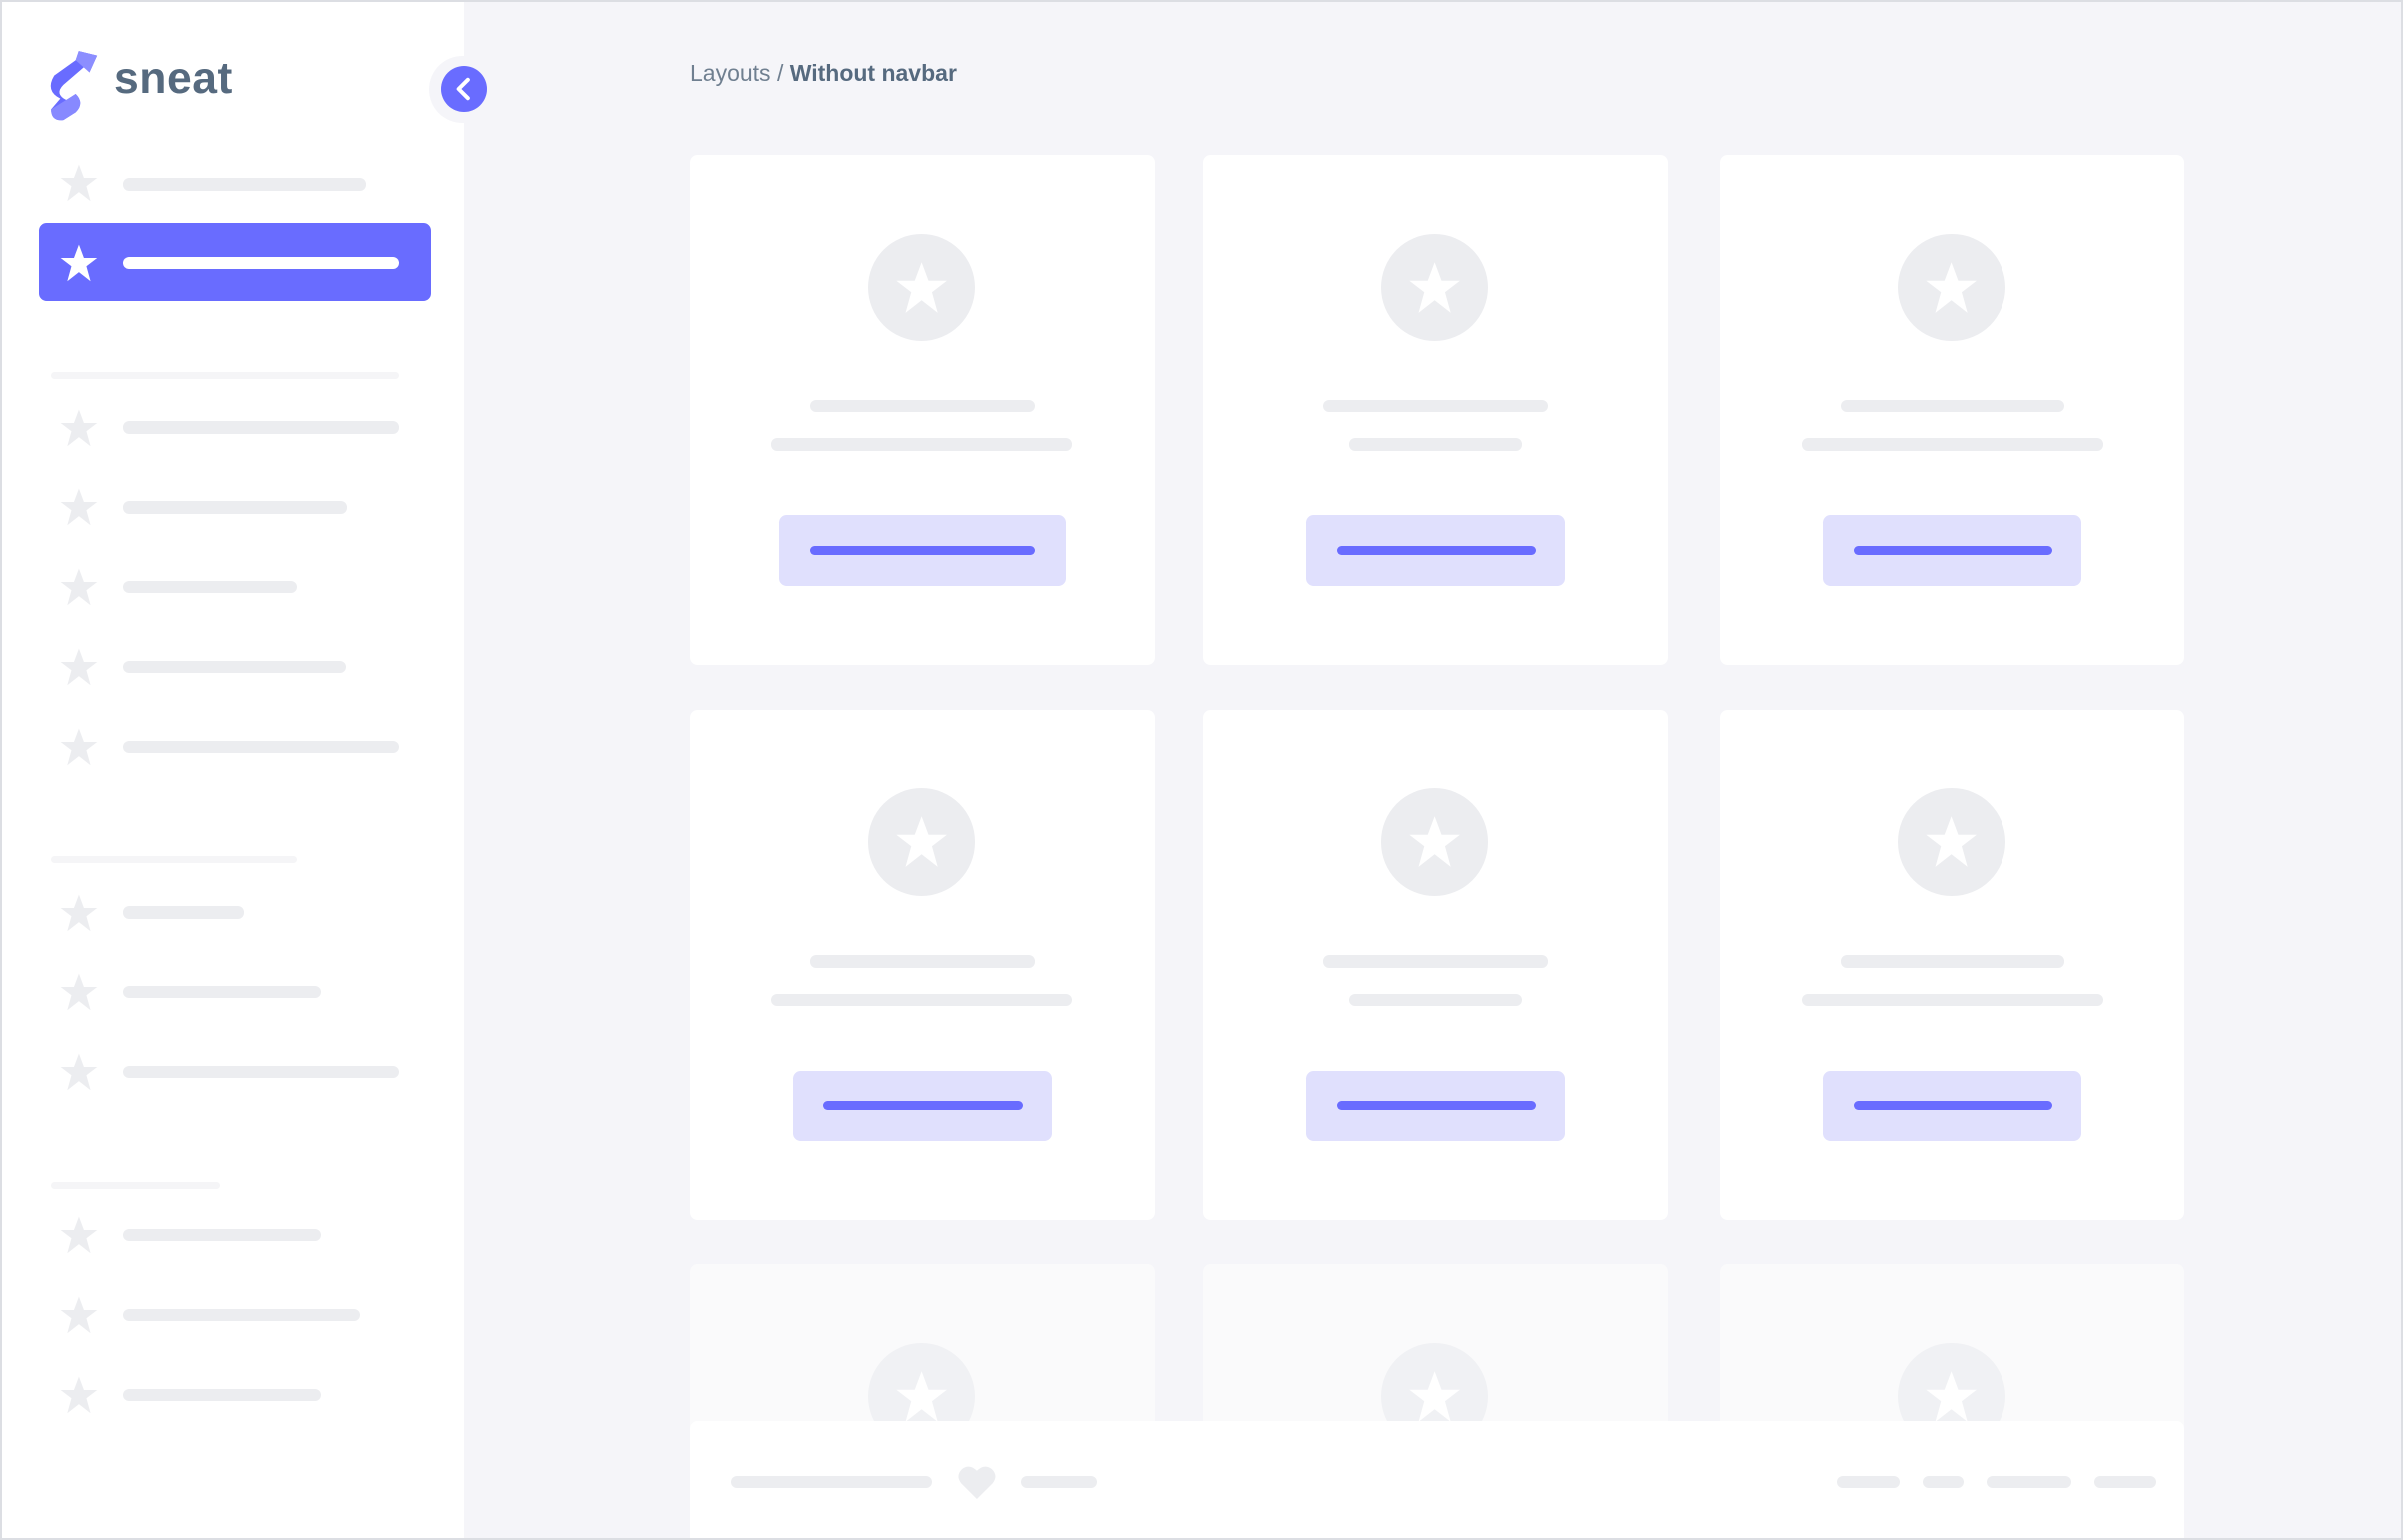 The width and height of the screenshot is (2403, 1540). What do you see at coordinates (873, 73) in the screenshot?
I see `breadcrumb-current: Without navbar` at bounding box center [873, 73].